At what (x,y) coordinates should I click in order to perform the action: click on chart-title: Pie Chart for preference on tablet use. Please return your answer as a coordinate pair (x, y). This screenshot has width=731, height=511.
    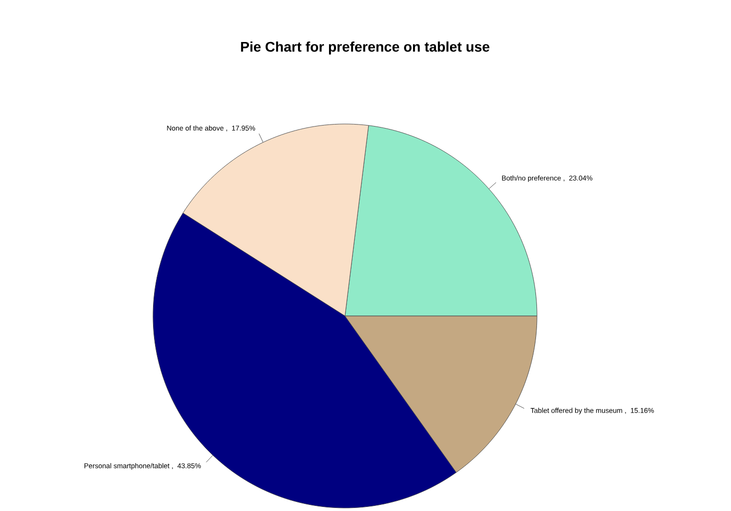
    Looking at the image, I should click on (365, 48).